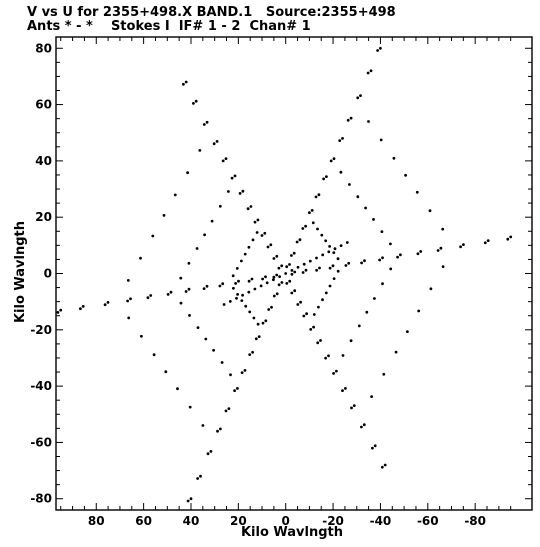 This screenshot has width=540, height=547. I want to click on y-tick-label: -80, so click(41, 499).